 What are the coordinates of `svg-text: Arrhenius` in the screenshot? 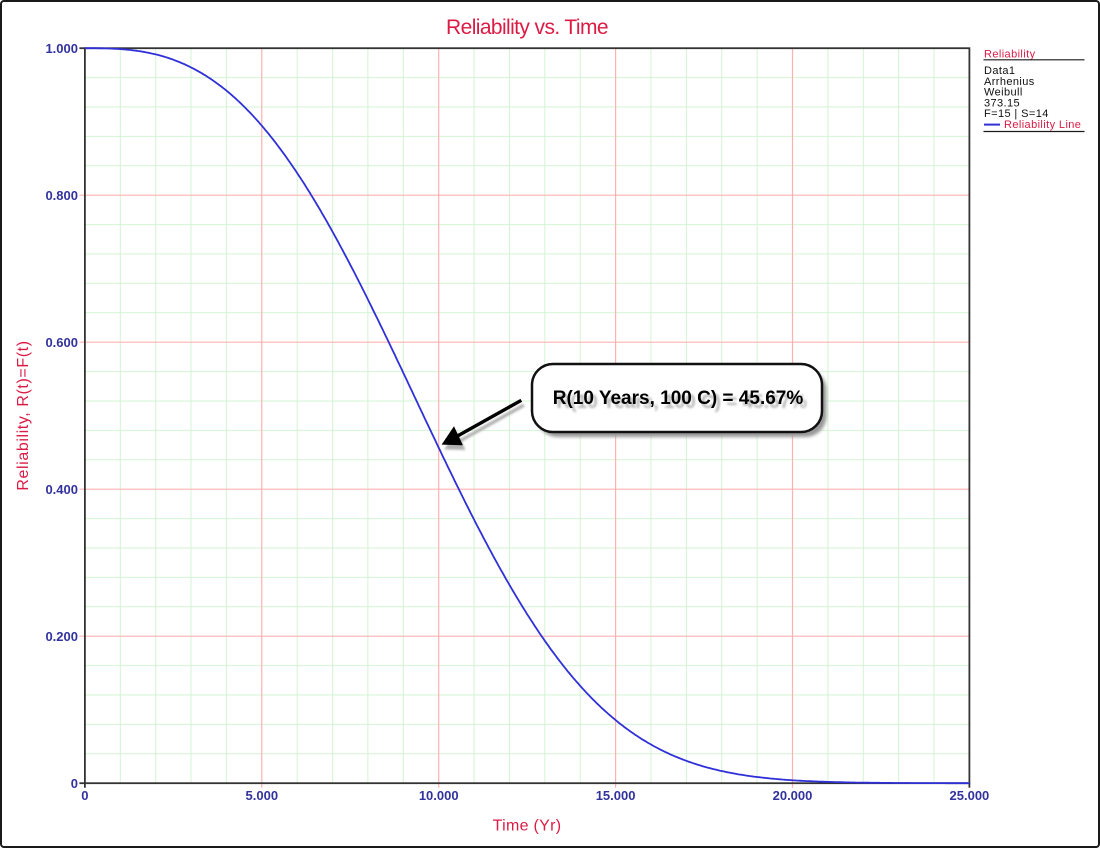 It's located at (1009, 82).